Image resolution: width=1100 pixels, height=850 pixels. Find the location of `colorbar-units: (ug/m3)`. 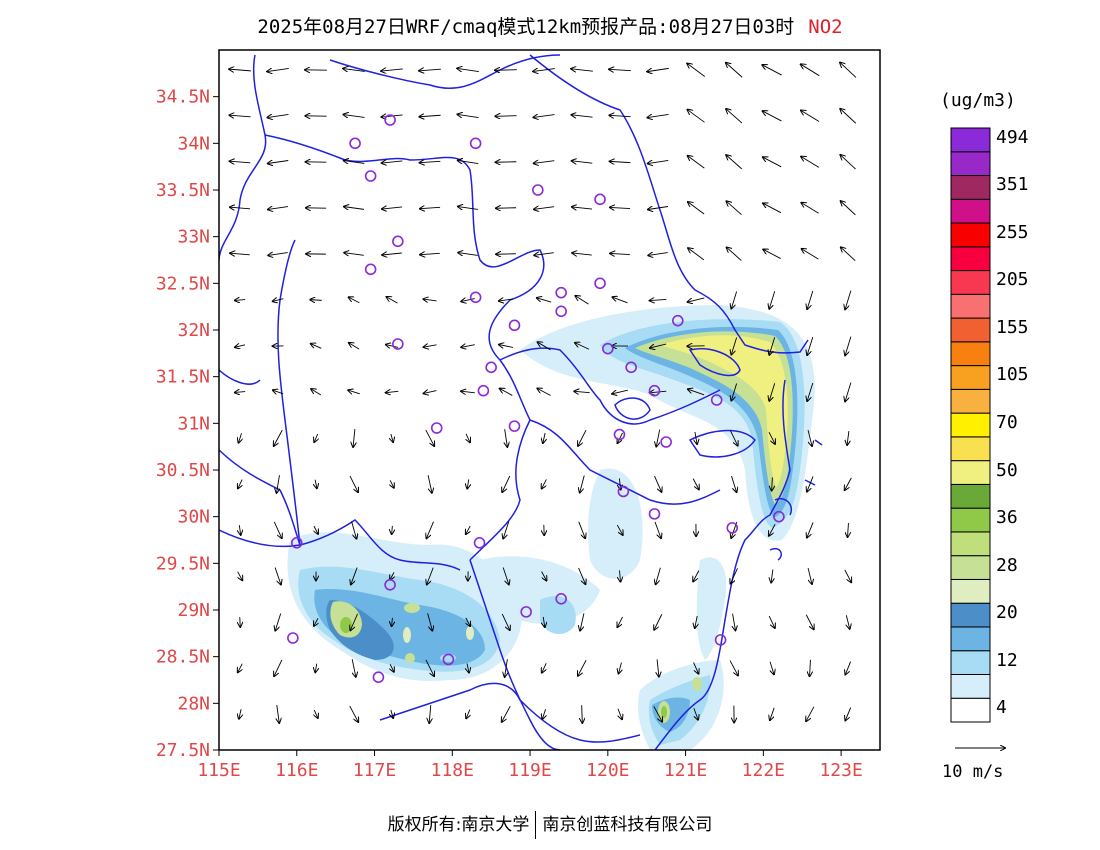

colorbar-units: (ug/m3) is located at coordinates (978, 100).